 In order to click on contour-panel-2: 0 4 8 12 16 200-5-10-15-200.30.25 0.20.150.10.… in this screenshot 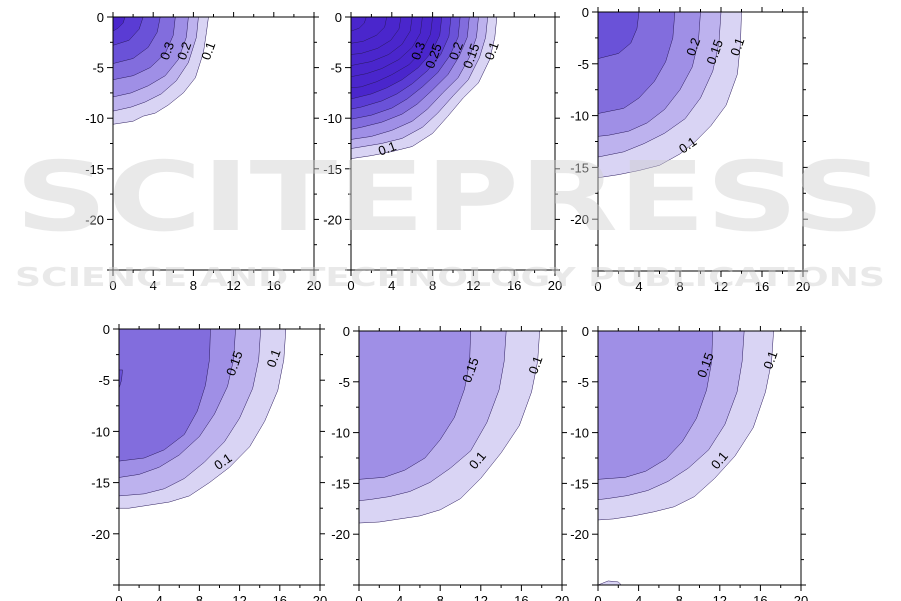, I will do `click(442, 151)`.